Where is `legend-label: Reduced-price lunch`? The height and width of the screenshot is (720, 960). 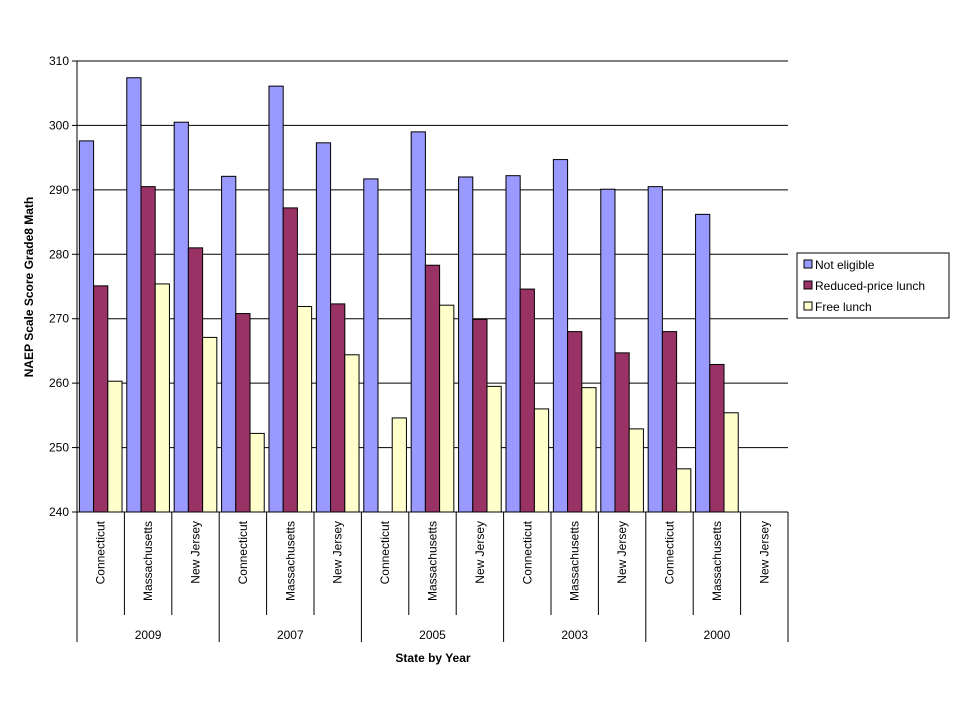 legend-label: Reduced-price lunch is located at coordinates (870, 286).